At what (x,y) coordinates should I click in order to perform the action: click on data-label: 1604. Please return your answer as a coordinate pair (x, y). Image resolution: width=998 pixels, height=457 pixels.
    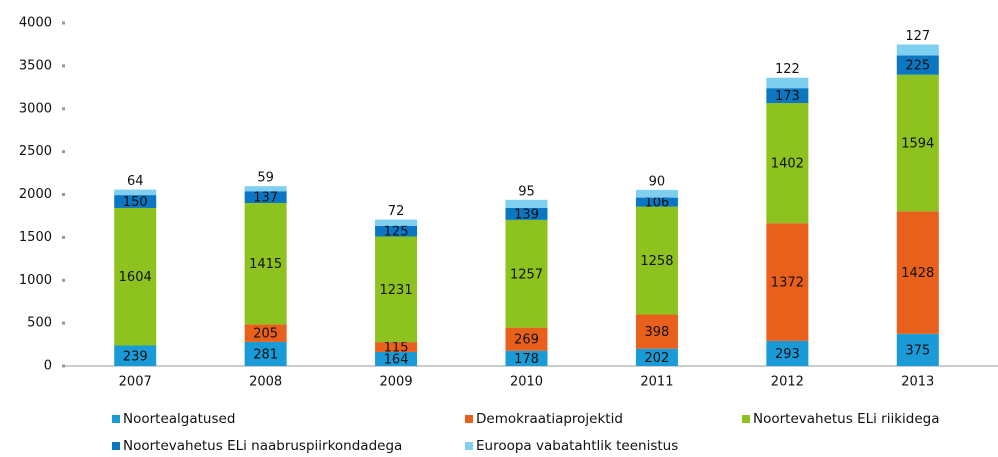
    Looking at the image, I should click on (135, 277).